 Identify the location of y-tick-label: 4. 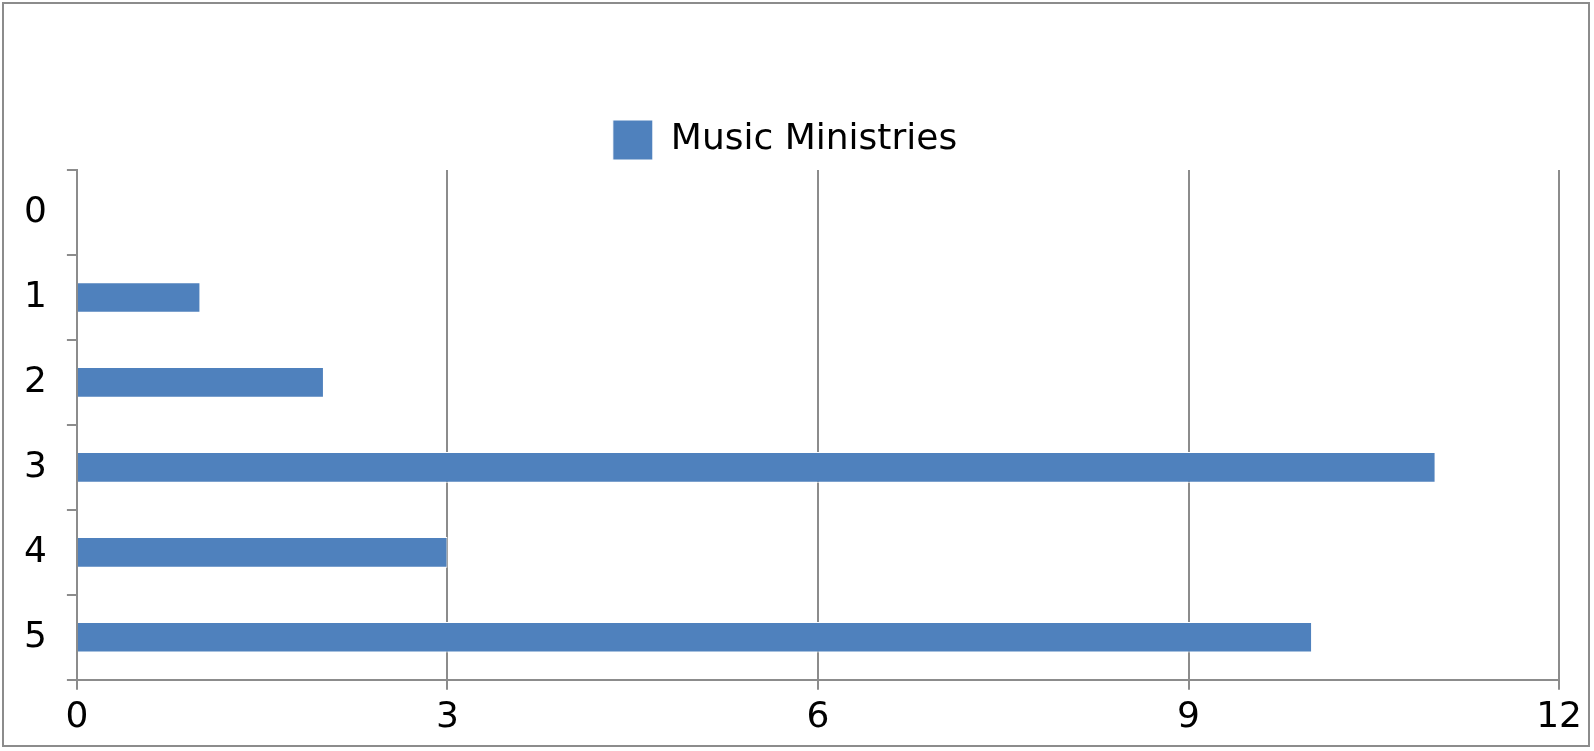
(35, 549).